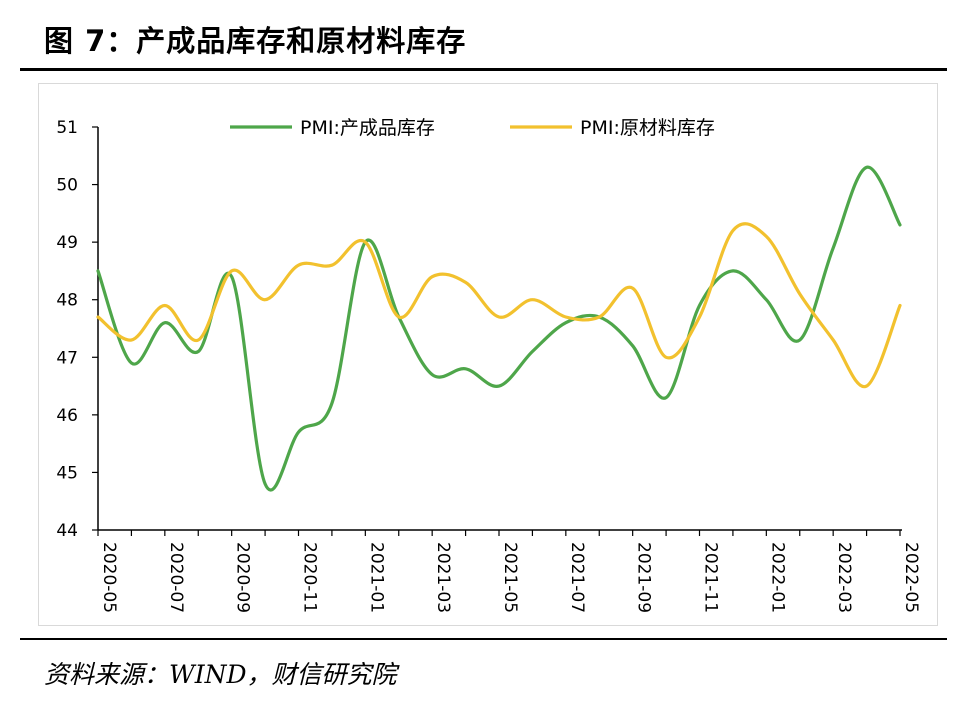 This screenshot has height=706, width=977. What do you see at coordinates (644, 577) in the screenshot?
I see `x-tick-label: 2021-09` at bounding box center [644, 577].